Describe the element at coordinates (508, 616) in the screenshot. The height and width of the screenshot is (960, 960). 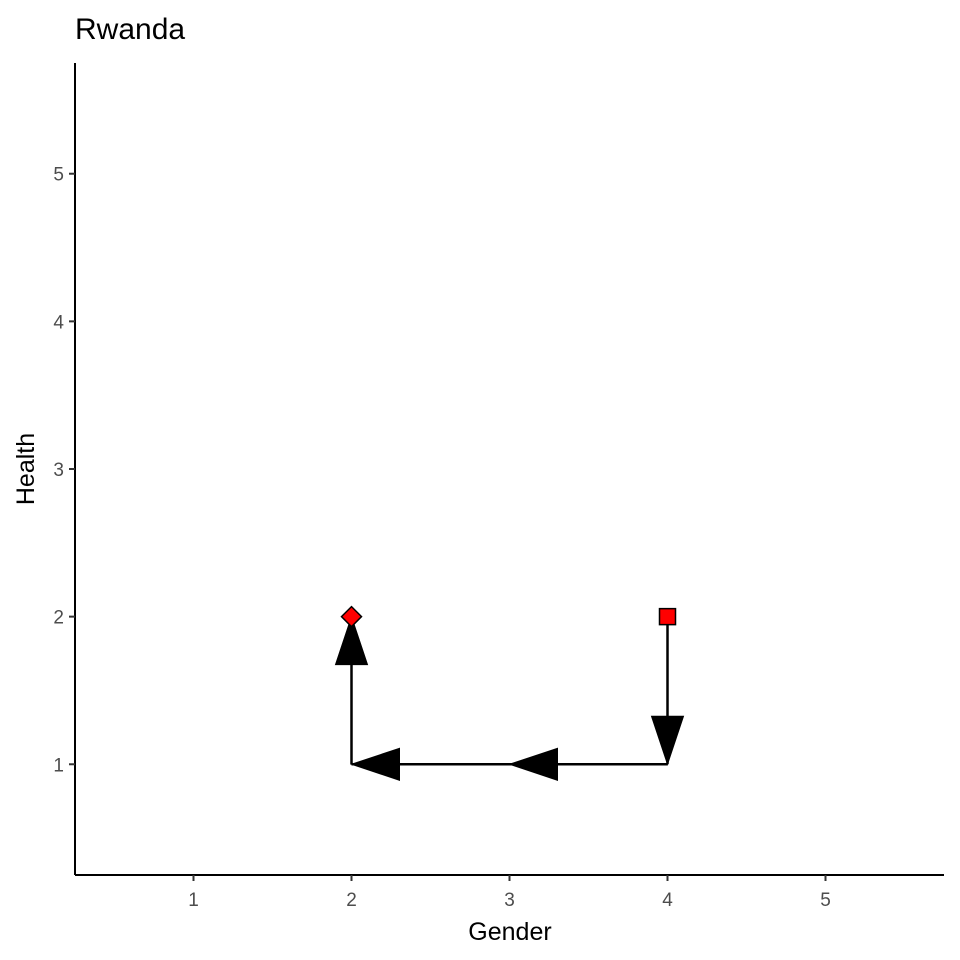
I see `data-points` at that location.